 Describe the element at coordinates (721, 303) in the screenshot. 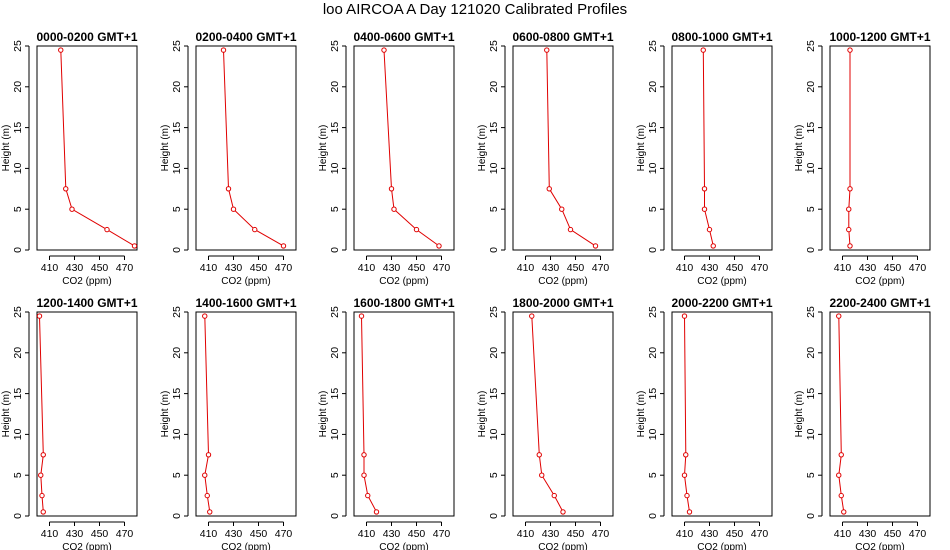

I see `panel-title: 2000-2200 GMT+1` at that location.